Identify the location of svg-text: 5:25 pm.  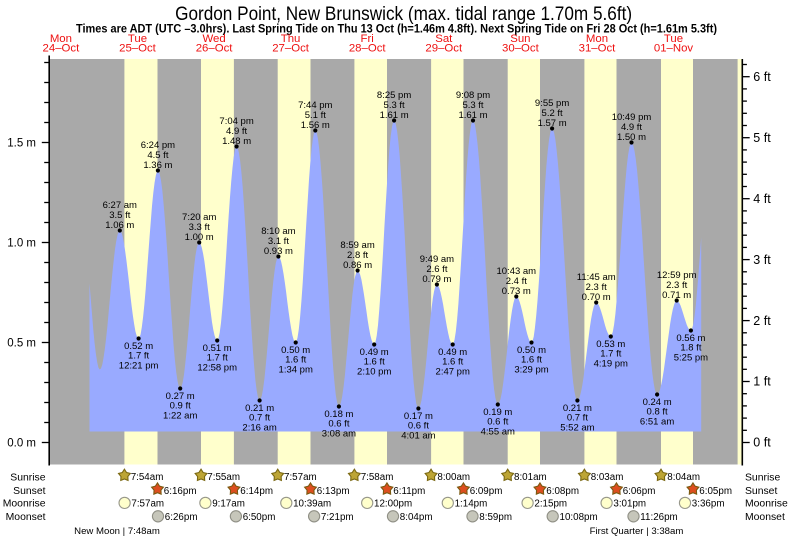
(691, 357).